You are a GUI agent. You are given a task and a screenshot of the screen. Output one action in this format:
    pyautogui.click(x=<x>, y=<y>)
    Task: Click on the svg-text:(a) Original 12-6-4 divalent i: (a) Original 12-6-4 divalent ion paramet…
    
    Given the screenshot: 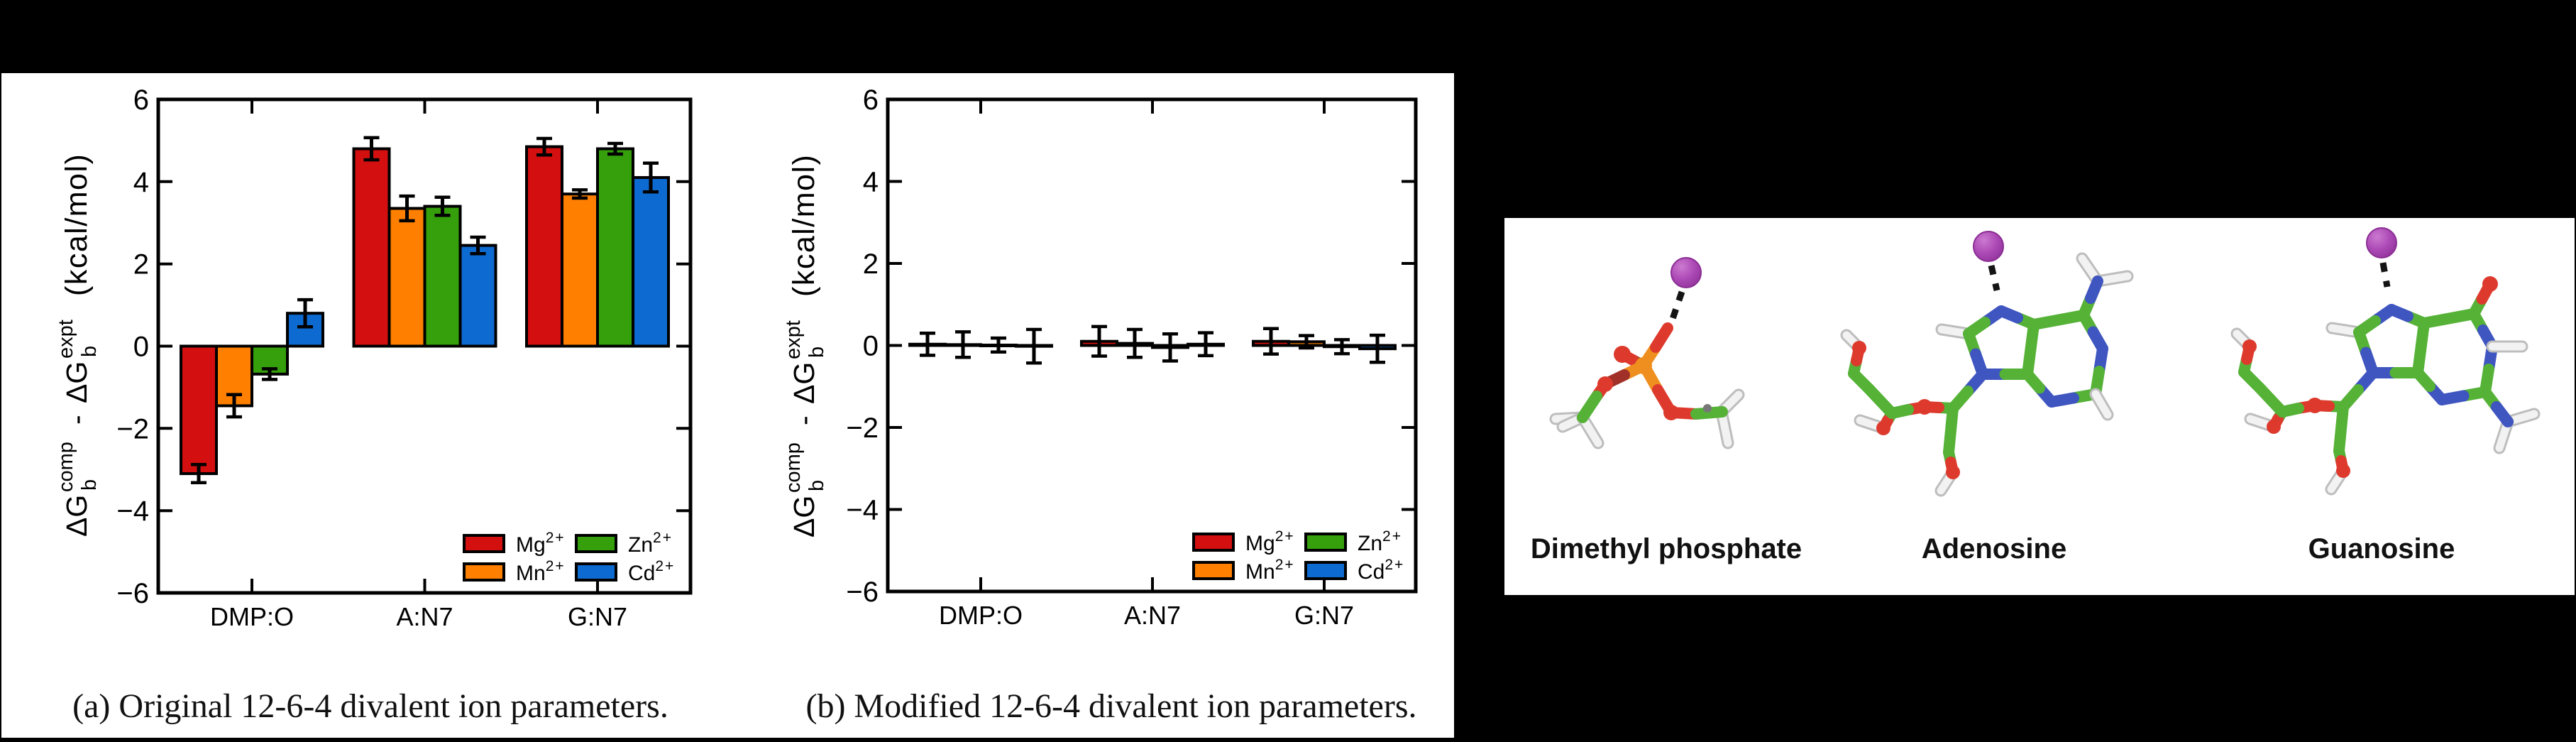 What is the action you would take?
    pyautogui.click(x=370, y=706)
    